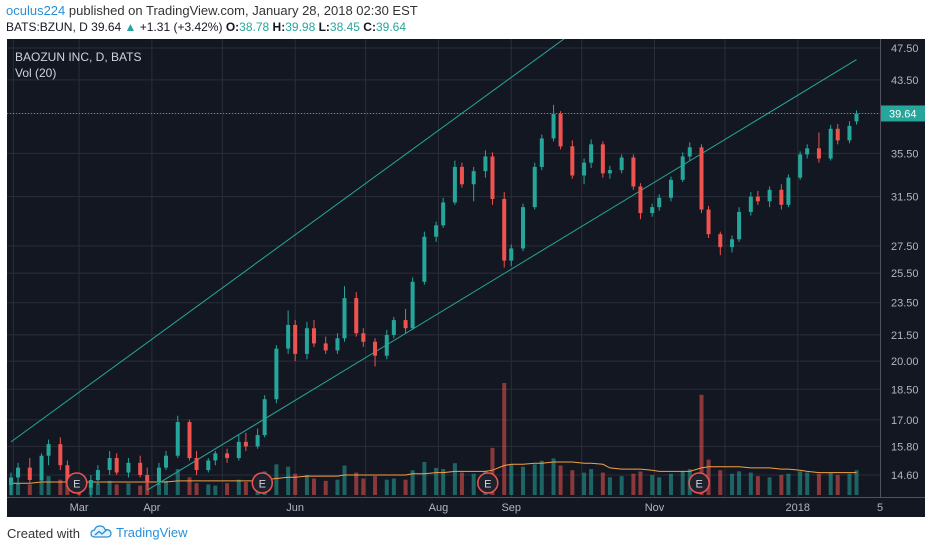 This screenshot has height=550, width=932. Describe the element at coordinates (905, 362) in the screenshot. I see `price-tick-label: 20.00` at that location.